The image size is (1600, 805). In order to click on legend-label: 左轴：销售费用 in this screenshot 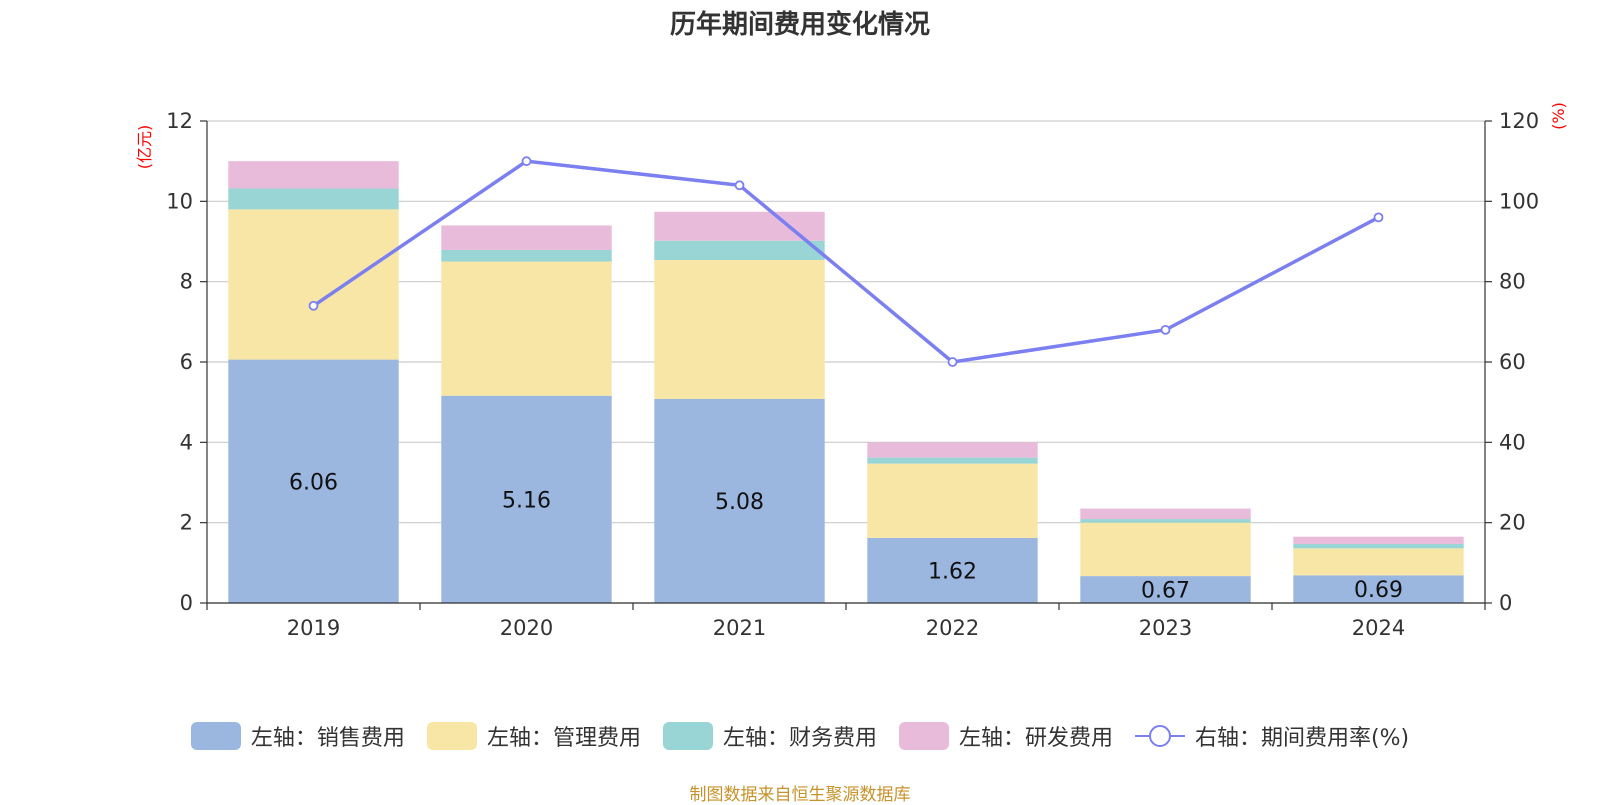, I will do `click(327, 738)`.